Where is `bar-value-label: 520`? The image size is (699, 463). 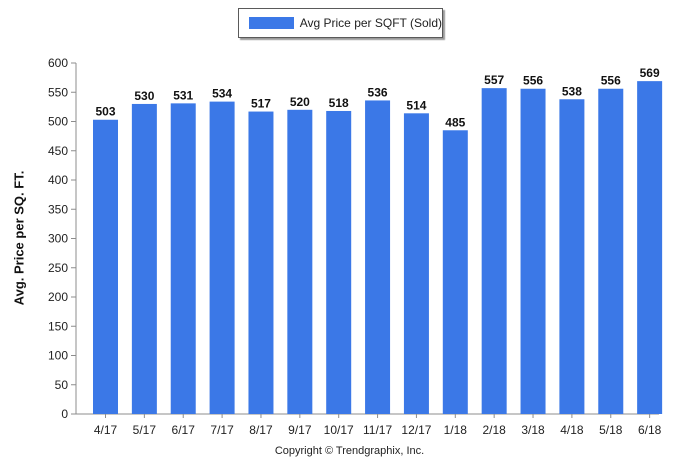 bar-value-label: 520 is located at coordinates (300, 102).